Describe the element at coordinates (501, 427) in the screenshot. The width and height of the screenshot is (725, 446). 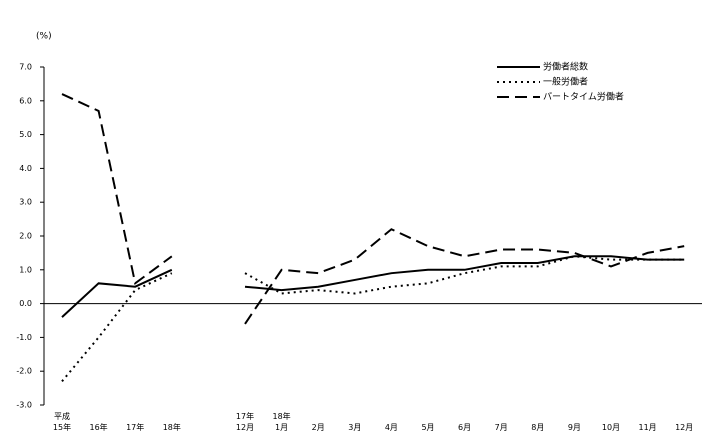
I see `x-tick-label: 7月` at that location.